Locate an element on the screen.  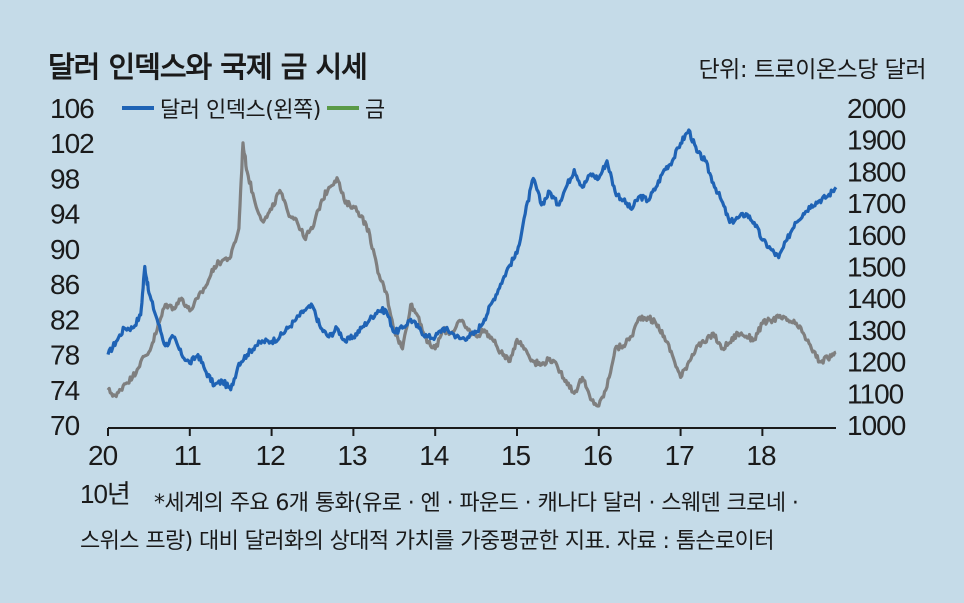
x-tick-label: 12 is located at coordinates (271, 455).